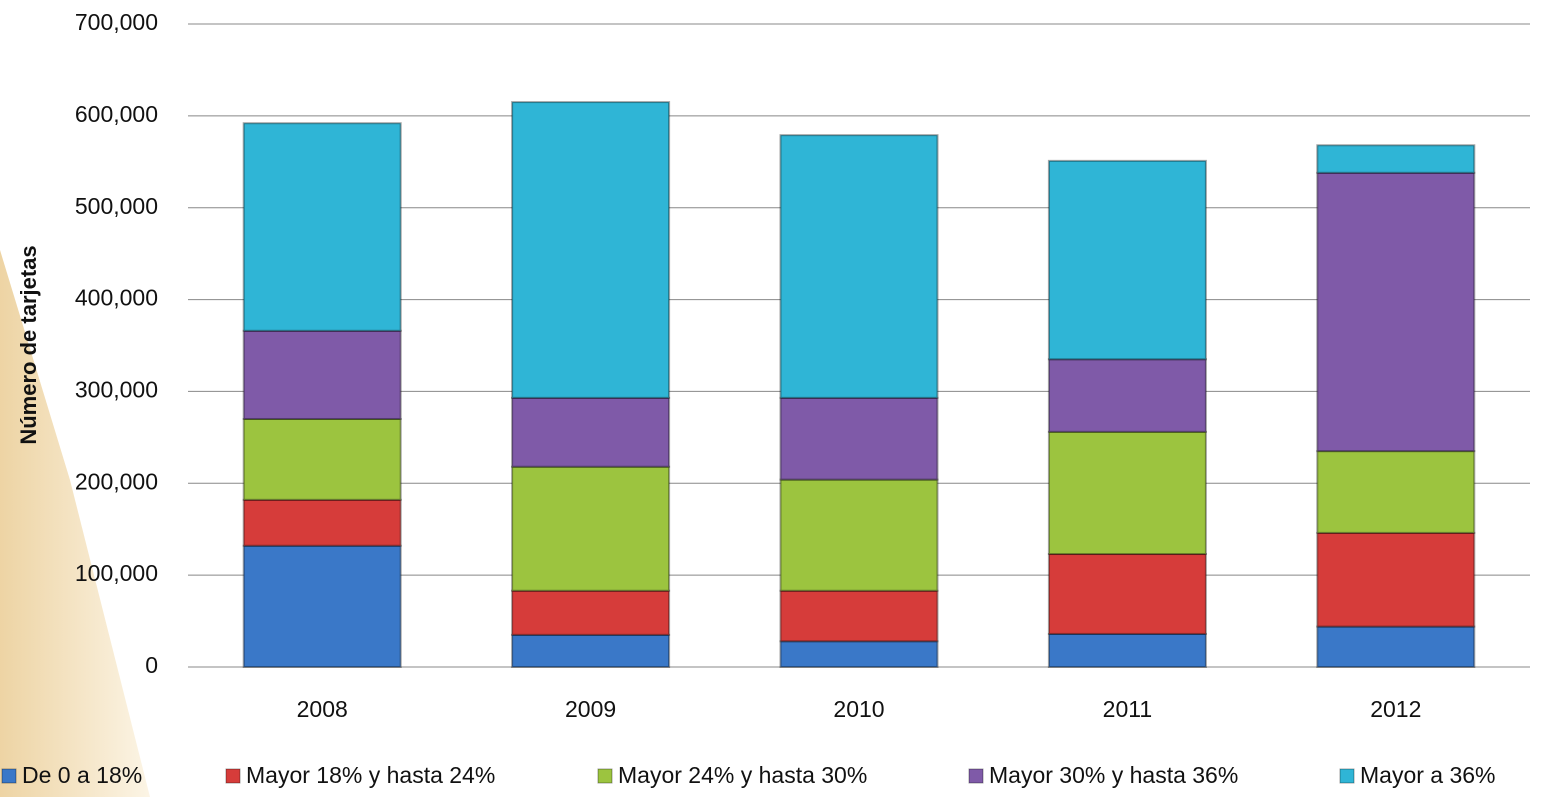 This screenshot has width=1552, height=797. I want to click on y-tick-label: 400,000, so click(116, 298).